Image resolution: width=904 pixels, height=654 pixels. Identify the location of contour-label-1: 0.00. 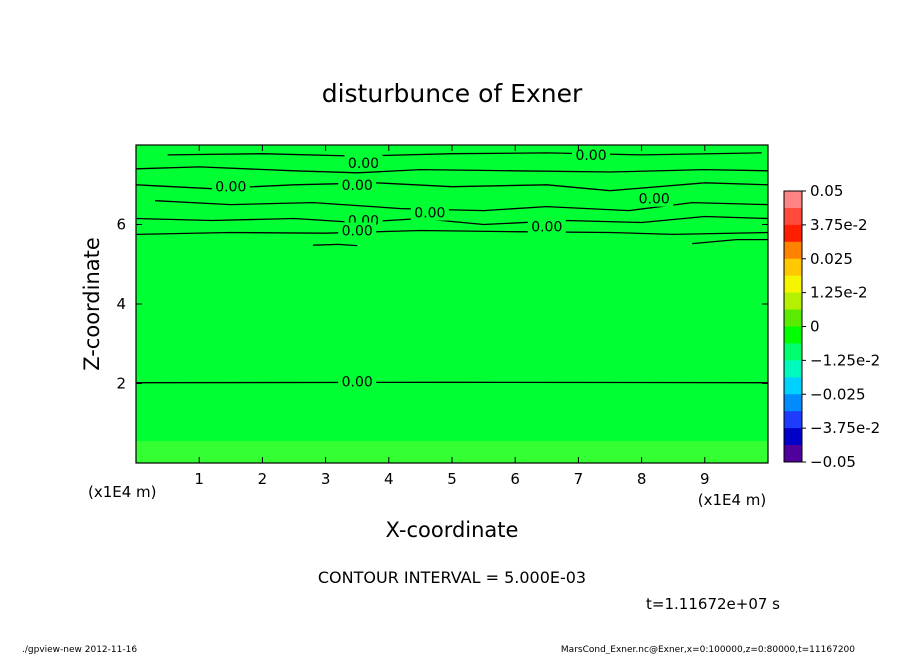
(590, 156).